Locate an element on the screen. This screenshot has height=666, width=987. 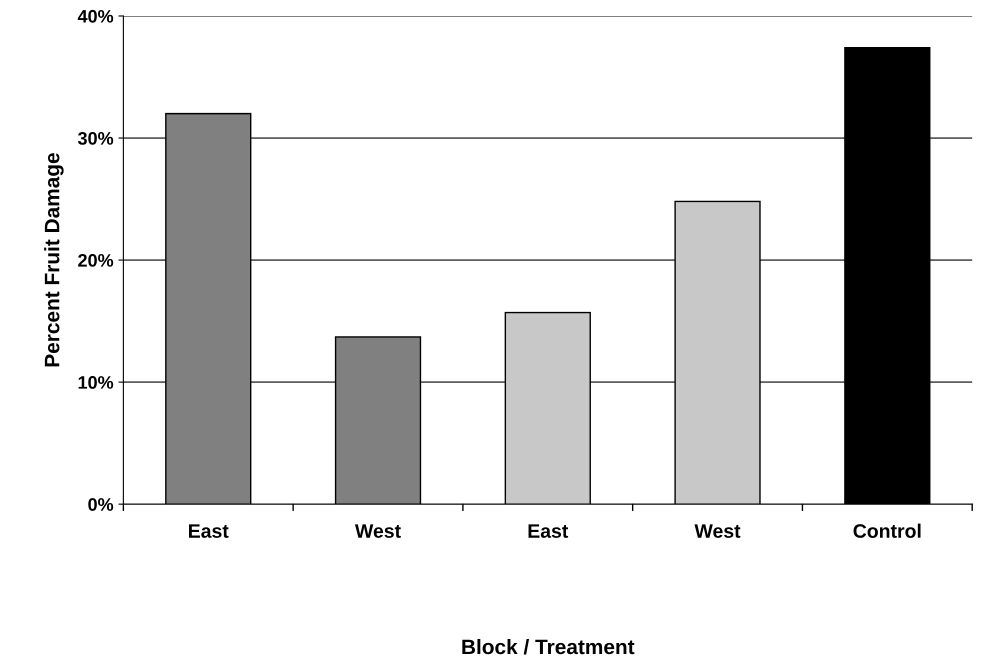
y-axis-title: Percent Fruit Damage is located at coordinates (54, 259).